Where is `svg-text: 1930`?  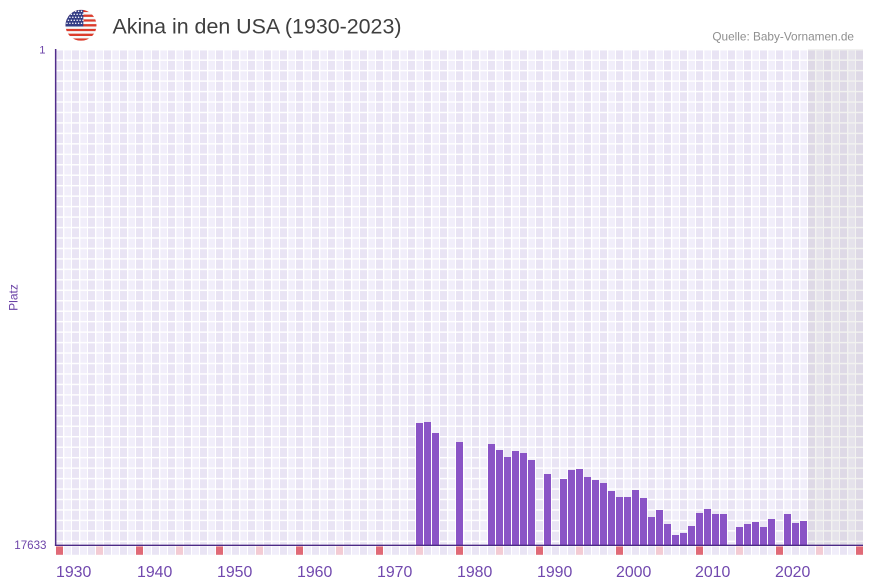 svg-text: 1930 is located at coordinates (74, 572).